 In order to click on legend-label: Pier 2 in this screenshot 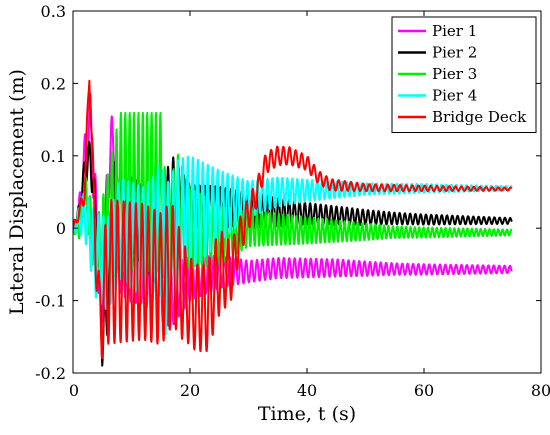, I will do `click(454, 53)`.